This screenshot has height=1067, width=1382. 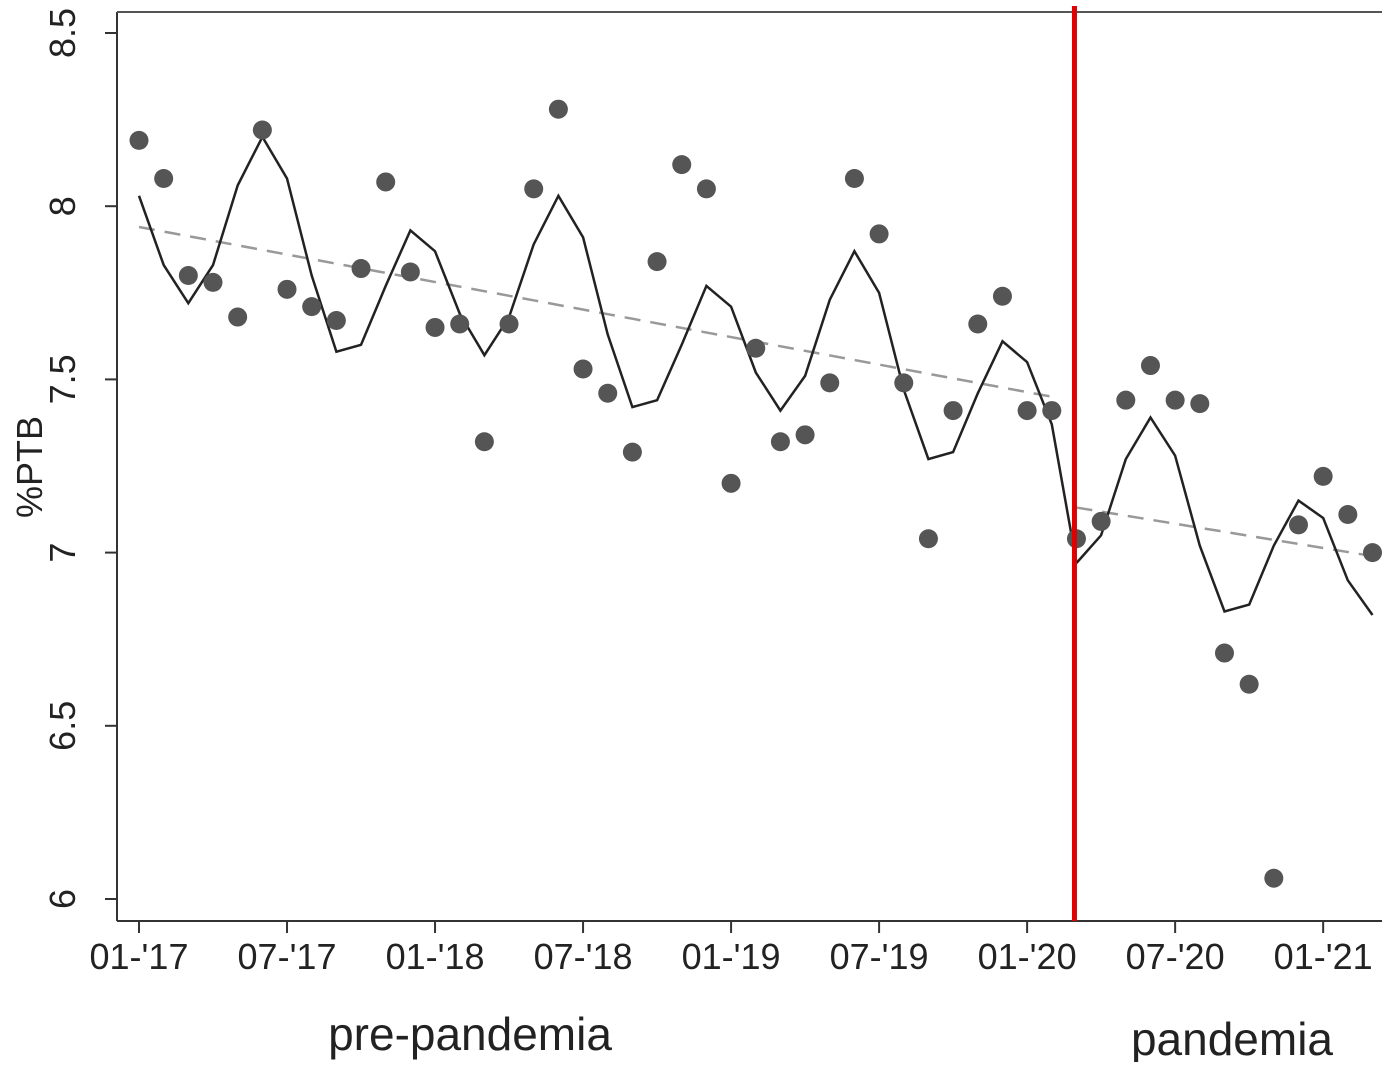 What do you see at coordinates (1027, 956) in the screenshot?
I see `x-tick-label: 01-'20` at bounding box center [1027, 956].